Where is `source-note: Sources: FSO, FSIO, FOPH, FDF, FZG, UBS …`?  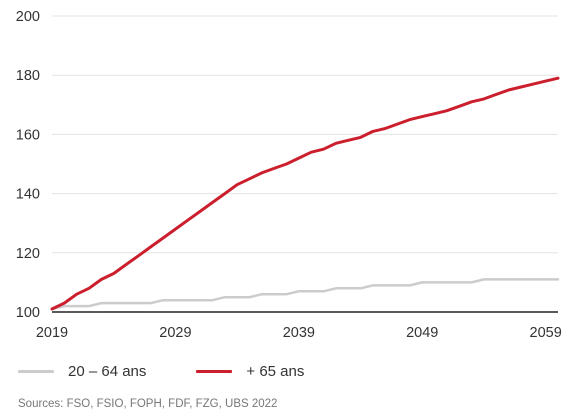
source-note: Sources: FSO, FSIO, FOPH, FDF, FZG, UBS … is located at coordinates (148, 404).